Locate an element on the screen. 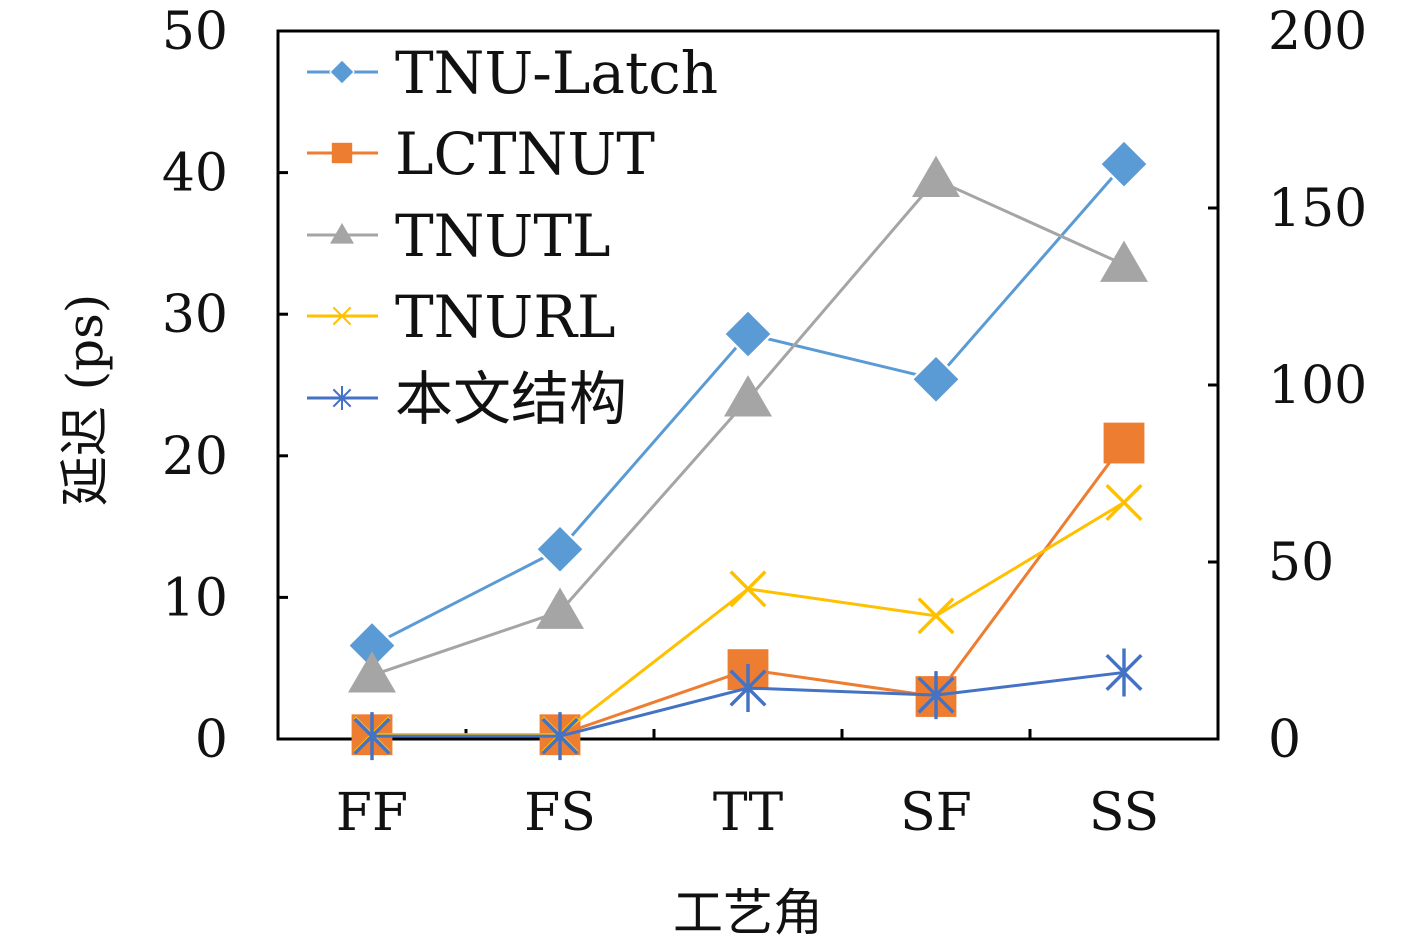  legend-label: 本文结构 is located at coordinates (511, 399).